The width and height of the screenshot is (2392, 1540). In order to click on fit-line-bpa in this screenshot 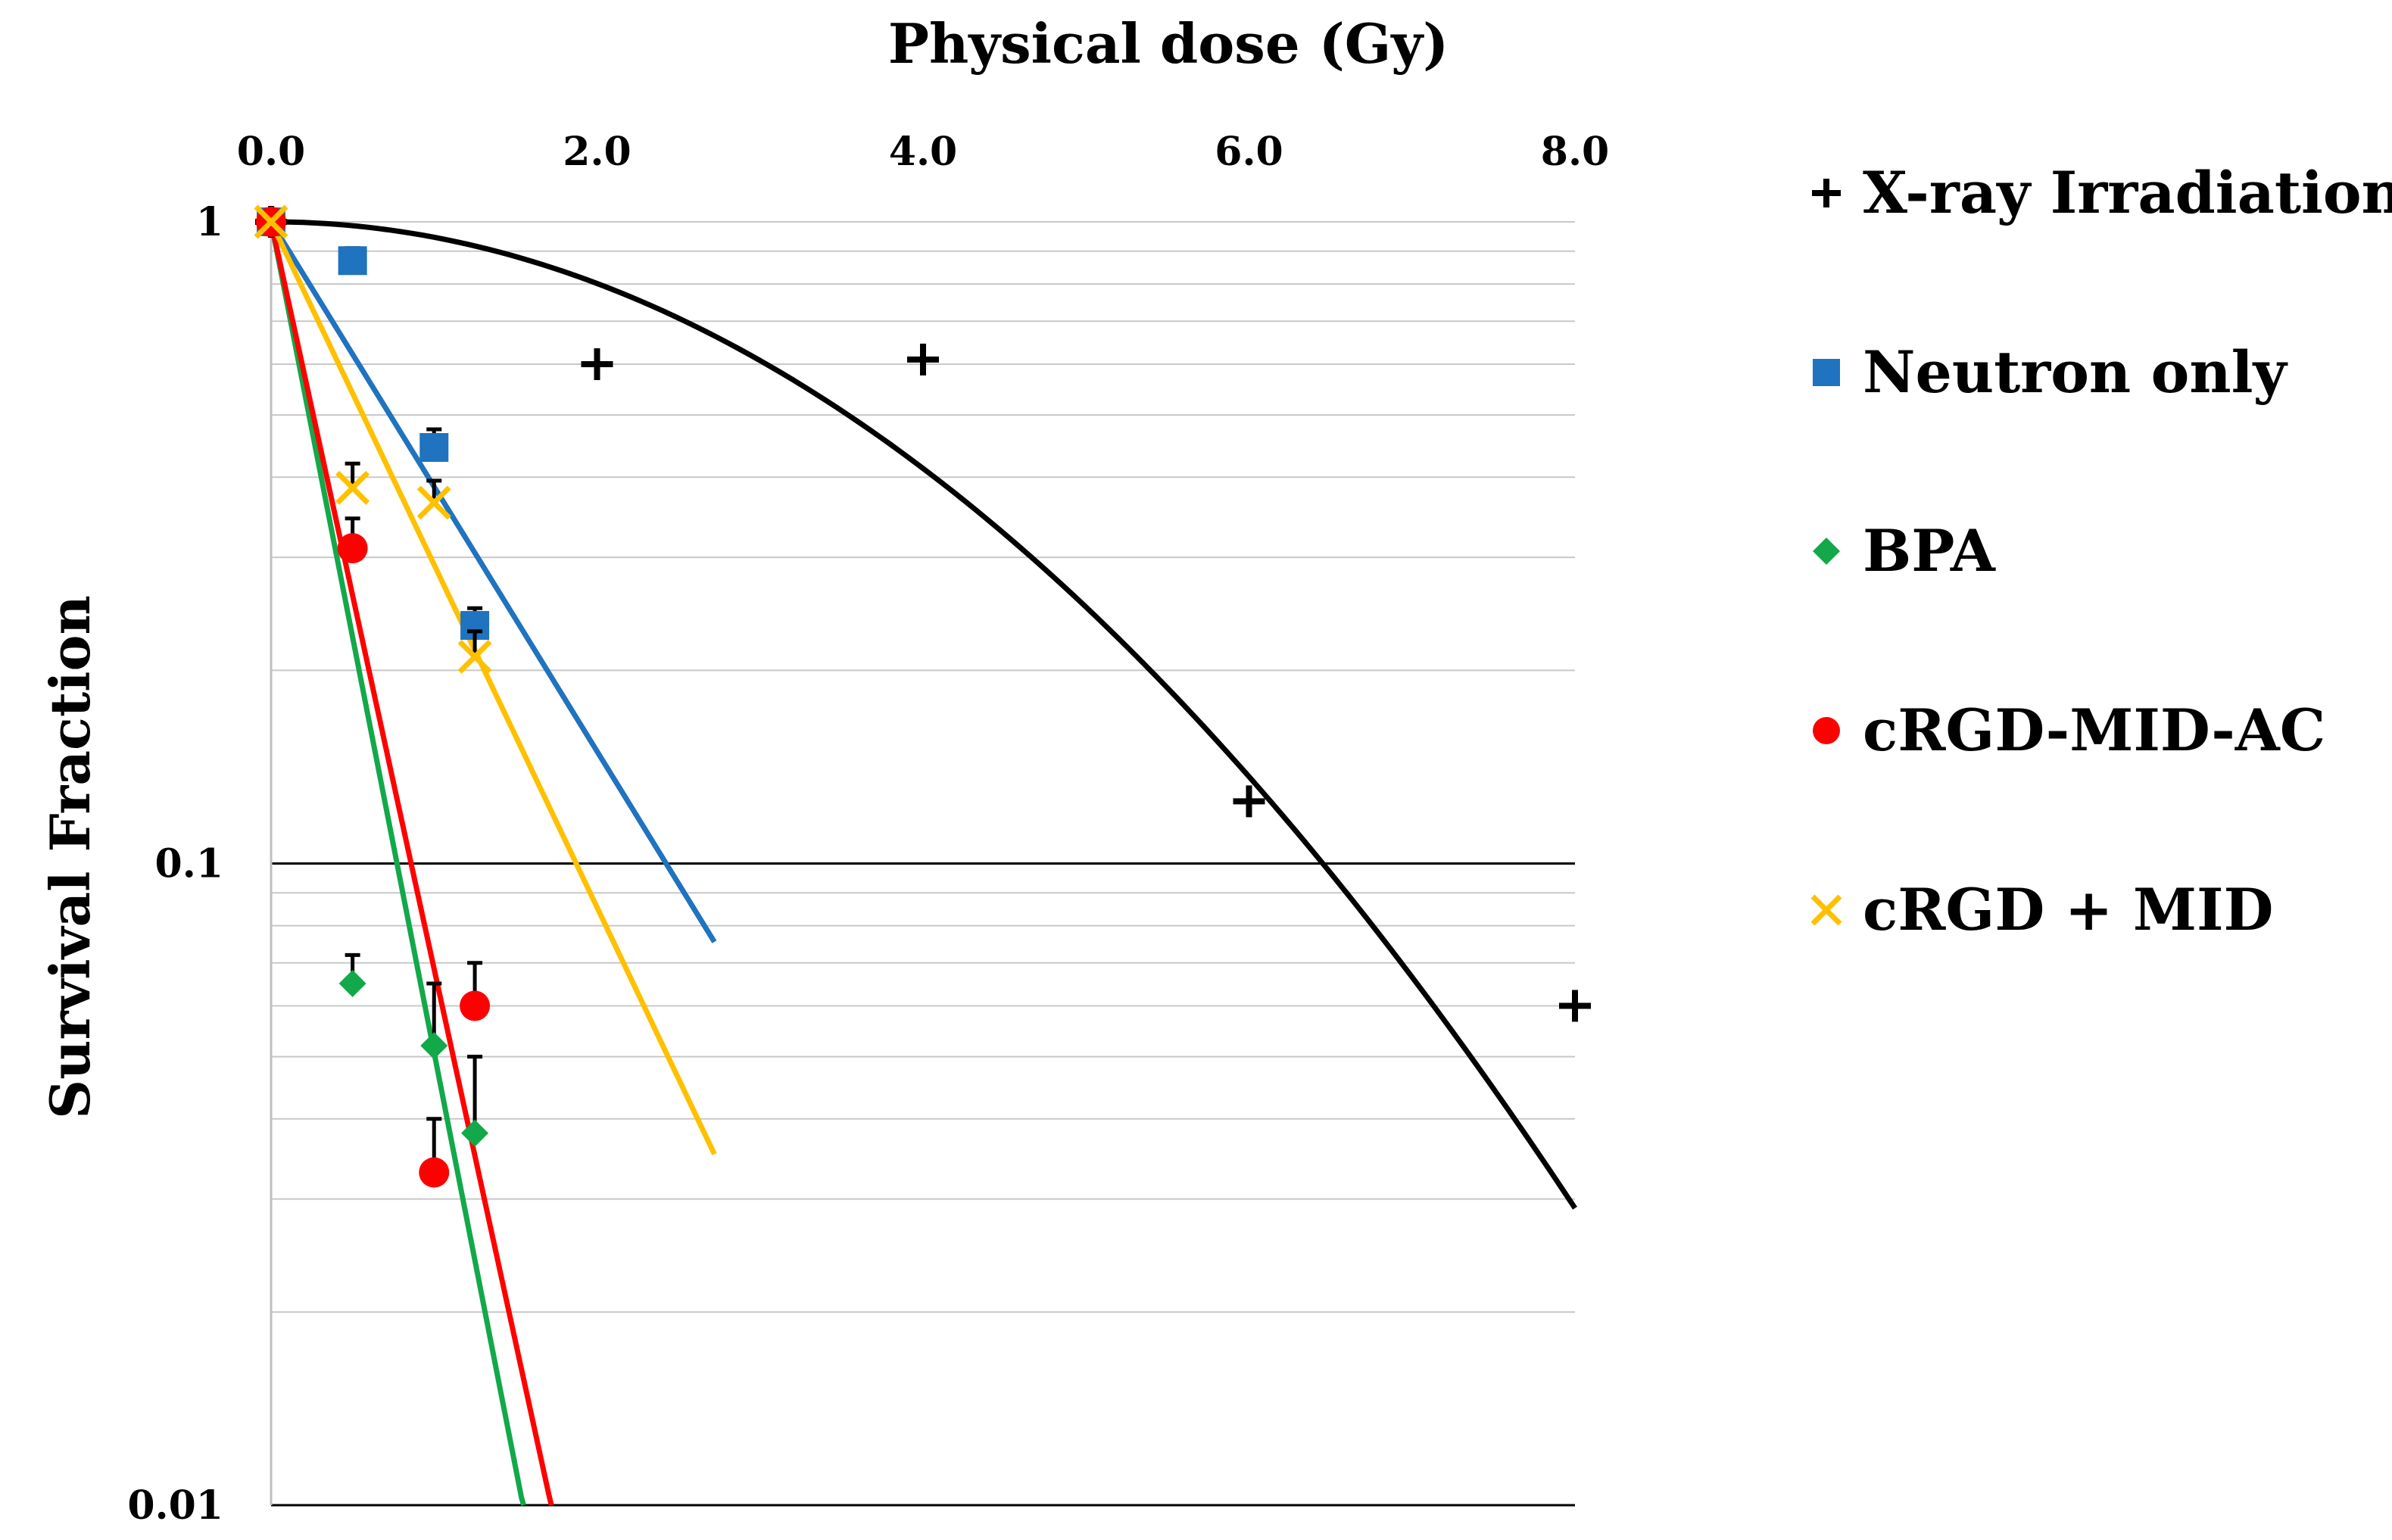, I will do `click(397, 864)`.